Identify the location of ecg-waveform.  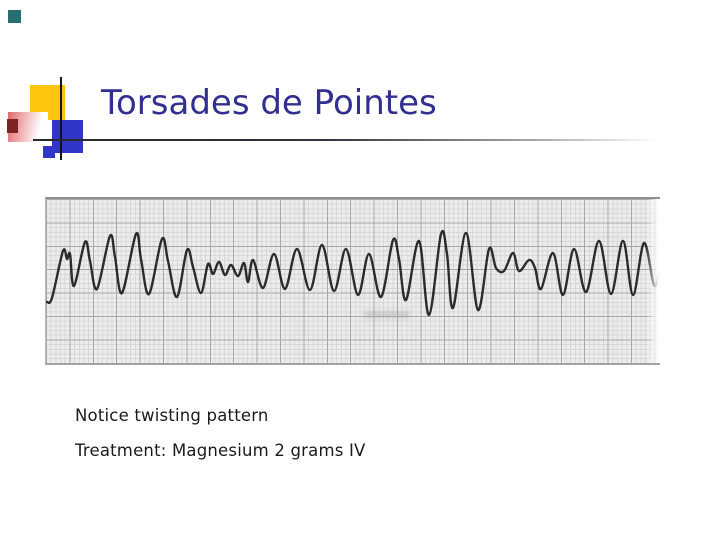
(353, 273).